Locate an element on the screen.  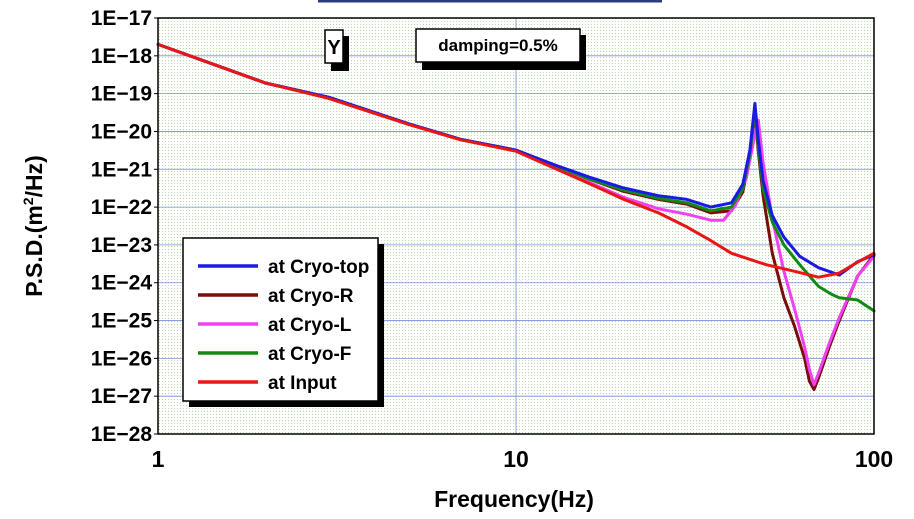
annotation-damping: damping=0.5% is located at coordinates (500, 49).